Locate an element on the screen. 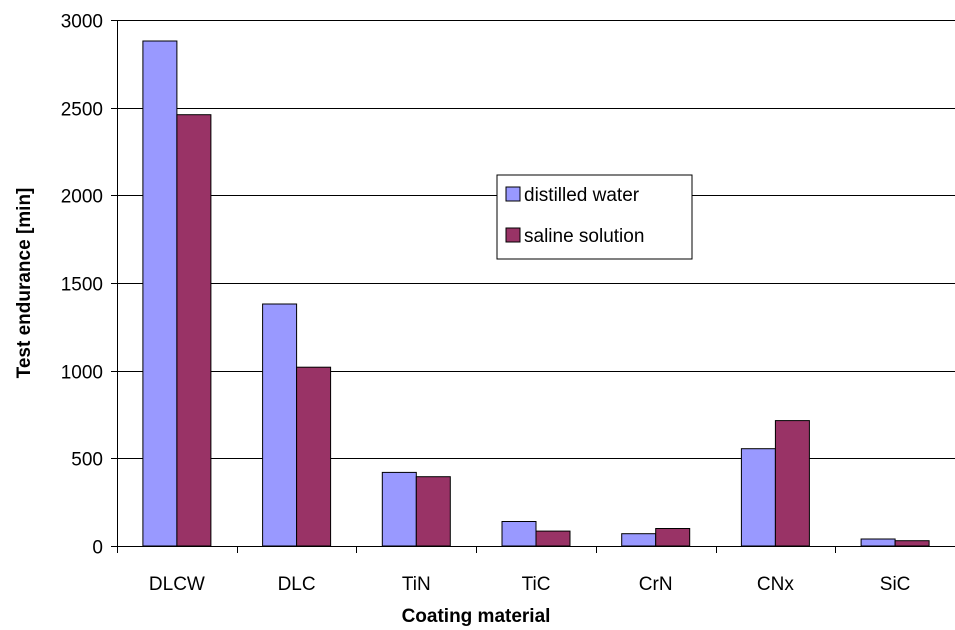 This screenshot has height=630, width=955. bar-tic-distilled-water is located at coordinates (519, 534).